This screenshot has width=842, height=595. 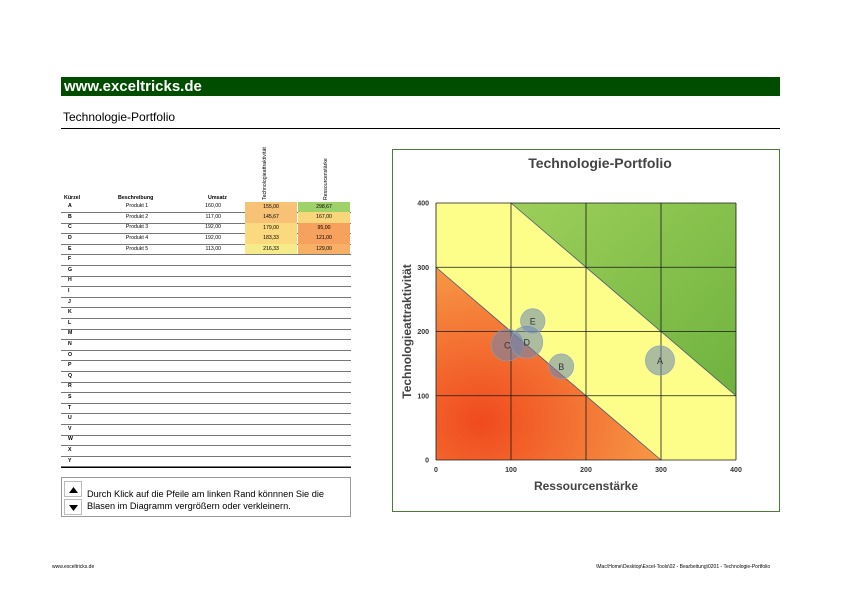 What do you see at coordinates (206, 324) in the screenshot?
I see `table-row: L` at bounding box center [206, 324].